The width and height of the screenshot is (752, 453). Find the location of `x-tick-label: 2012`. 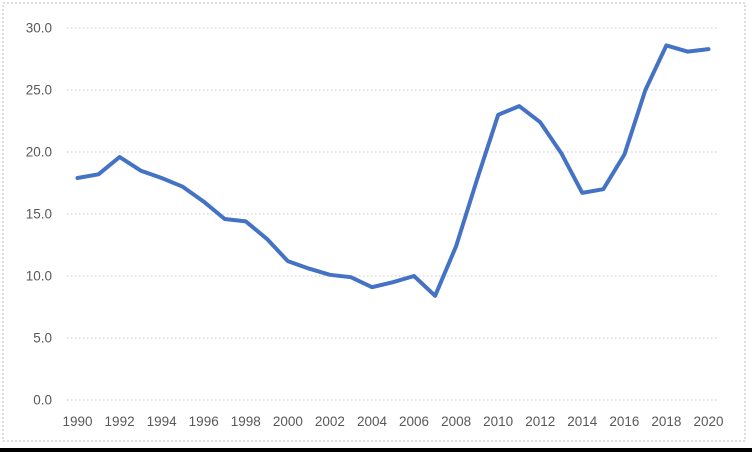

x-tick-label: 2012 is located at coordinates (540, 421).